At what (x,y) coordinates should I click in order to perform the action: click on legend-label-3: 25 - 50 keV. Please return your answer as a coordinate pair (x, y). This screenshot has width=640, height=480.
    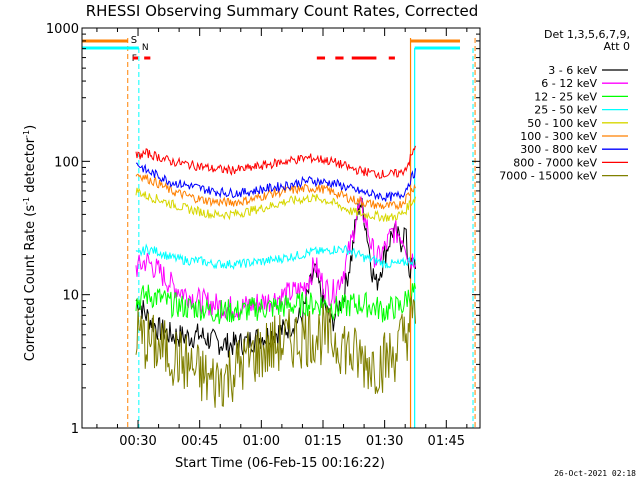
    Looking at the image, I should click on (565, 110).